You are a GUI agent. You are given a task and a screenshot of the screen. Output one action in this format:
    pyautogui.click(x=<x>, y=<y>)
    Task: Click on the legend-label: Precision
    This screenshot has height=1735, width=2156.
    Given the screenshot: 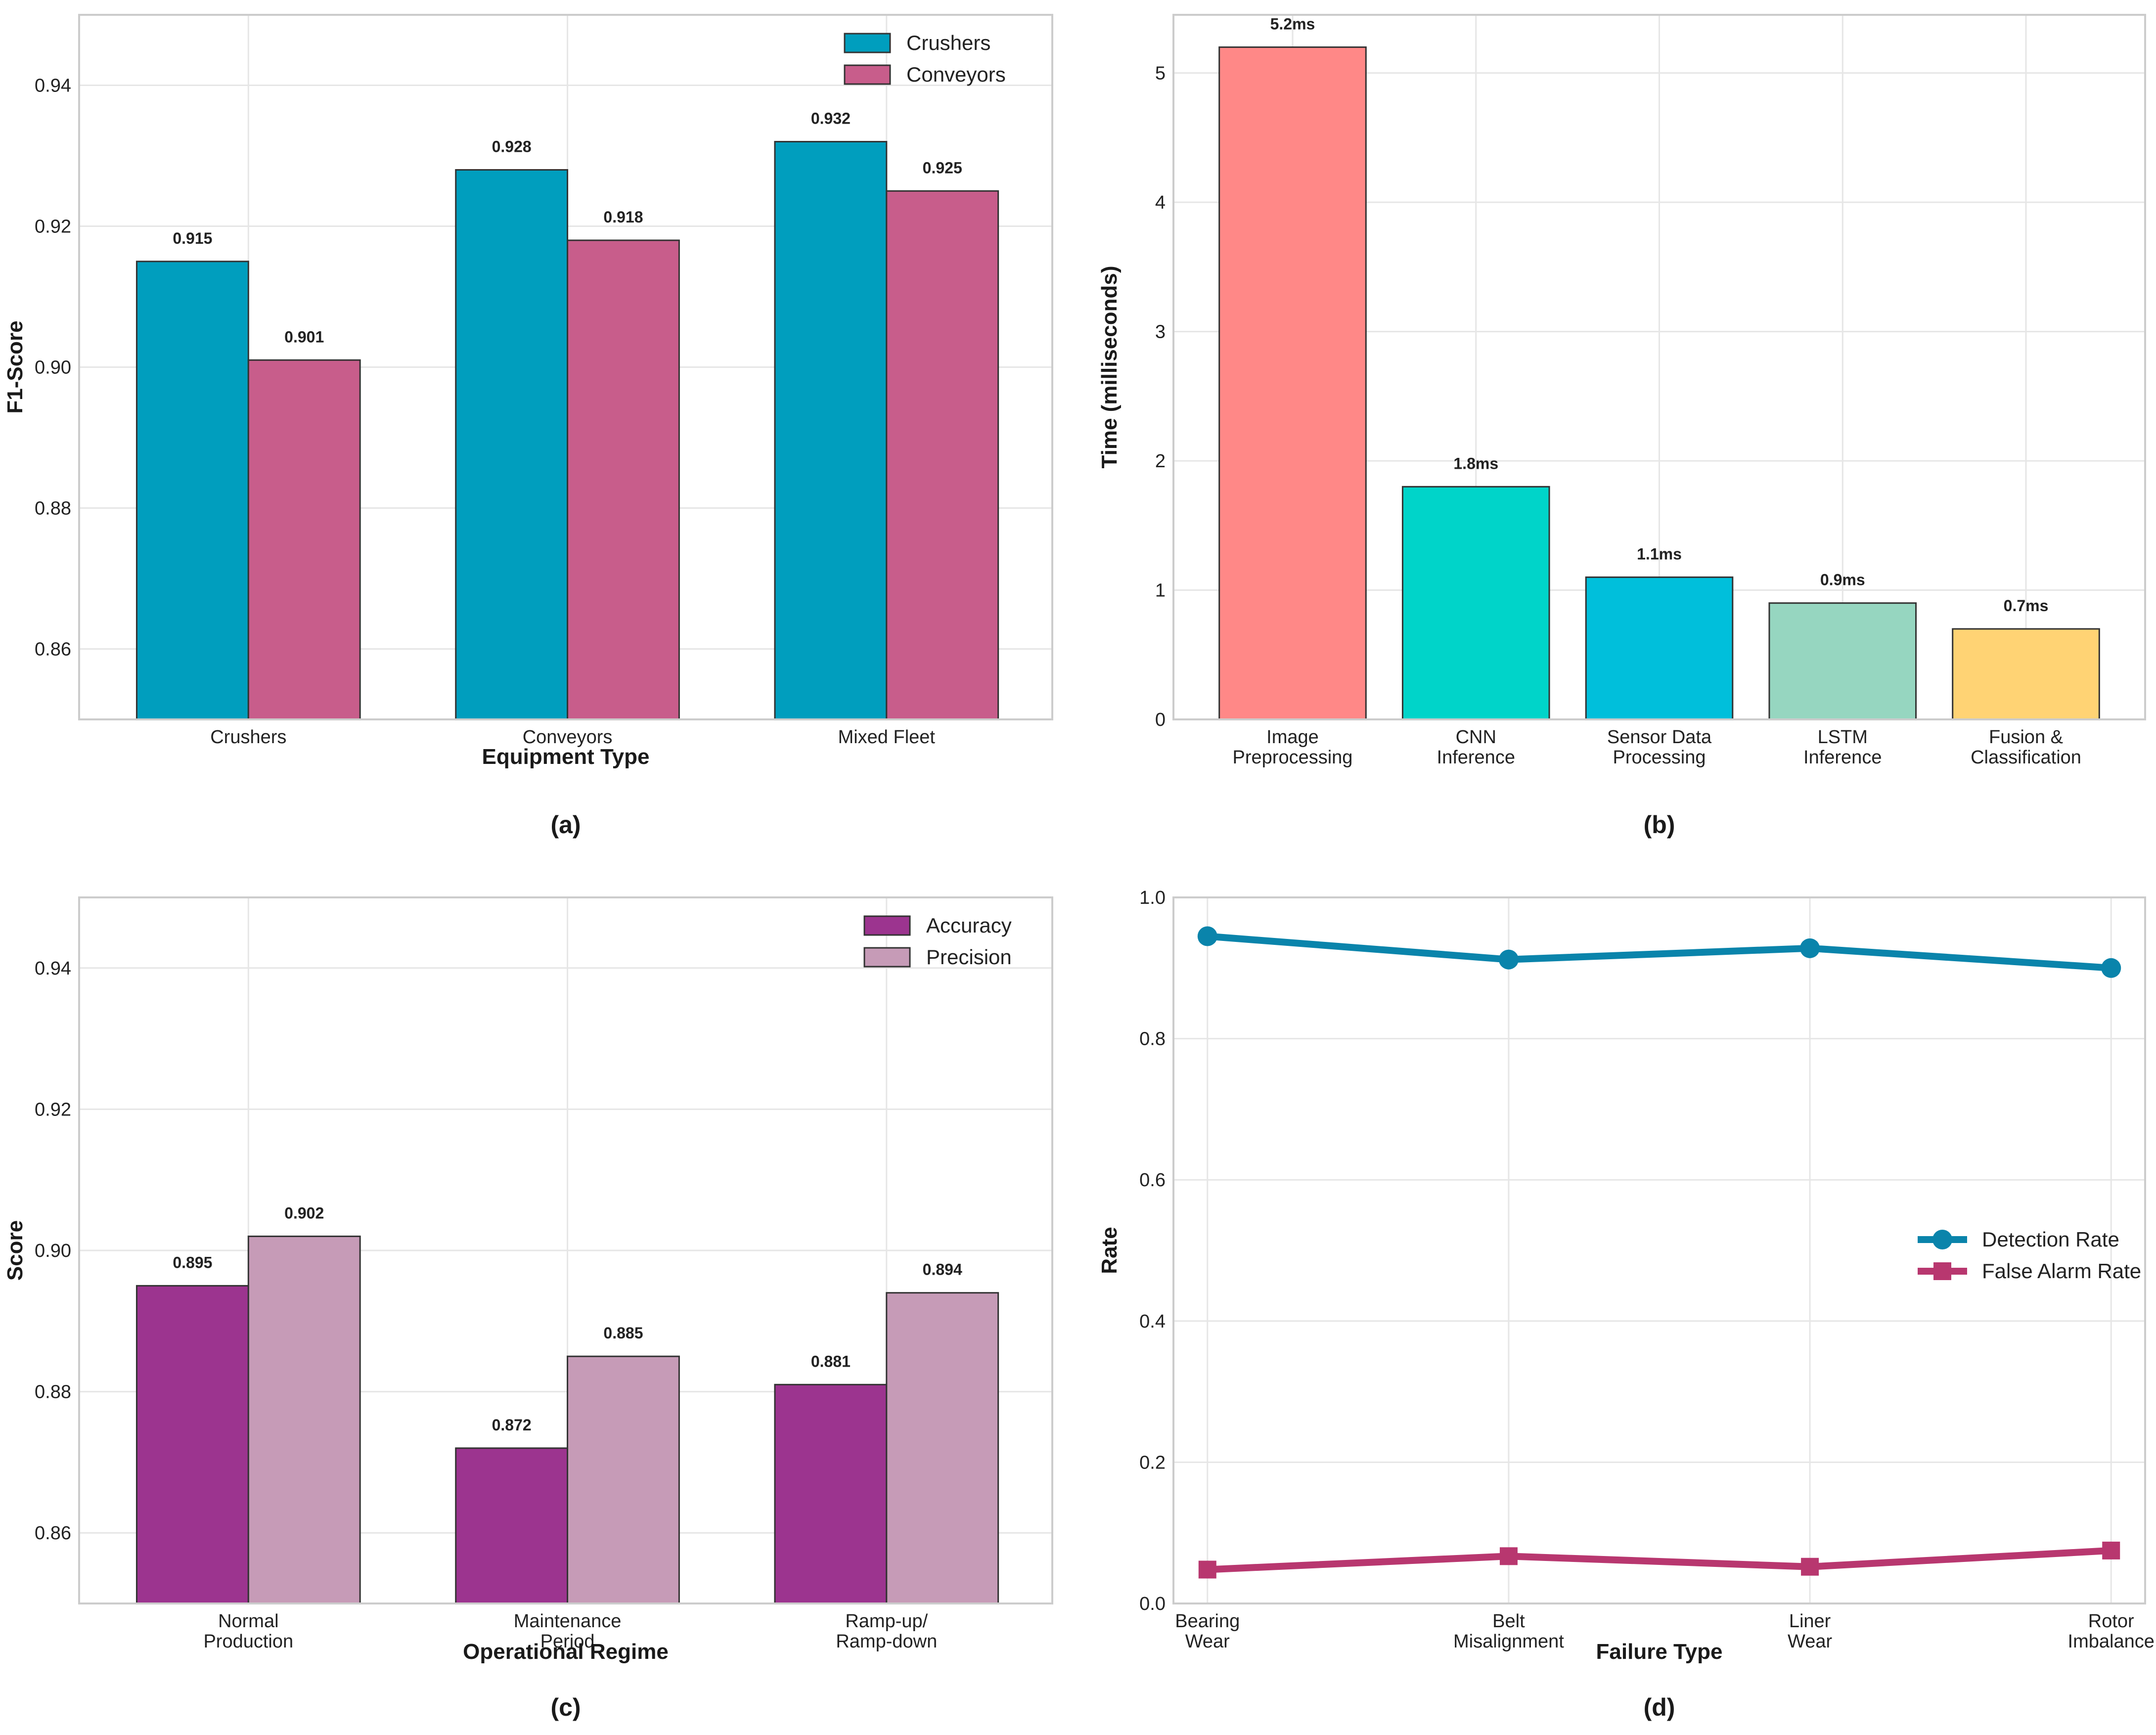 What is the action you would take?
    pyautogui.click(x=969, y=957)
    